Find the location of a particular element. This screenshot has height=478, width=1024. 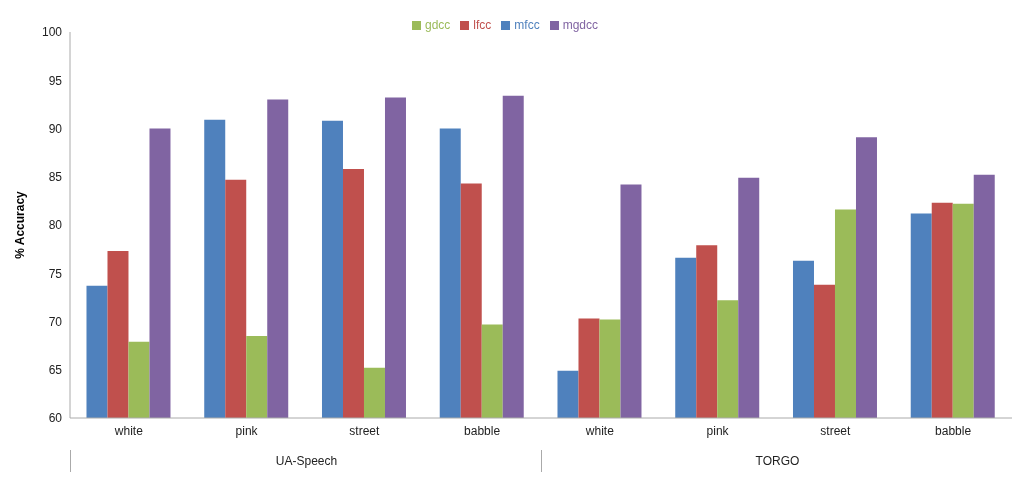

text: TORGO is located at coordinates (777, 461).